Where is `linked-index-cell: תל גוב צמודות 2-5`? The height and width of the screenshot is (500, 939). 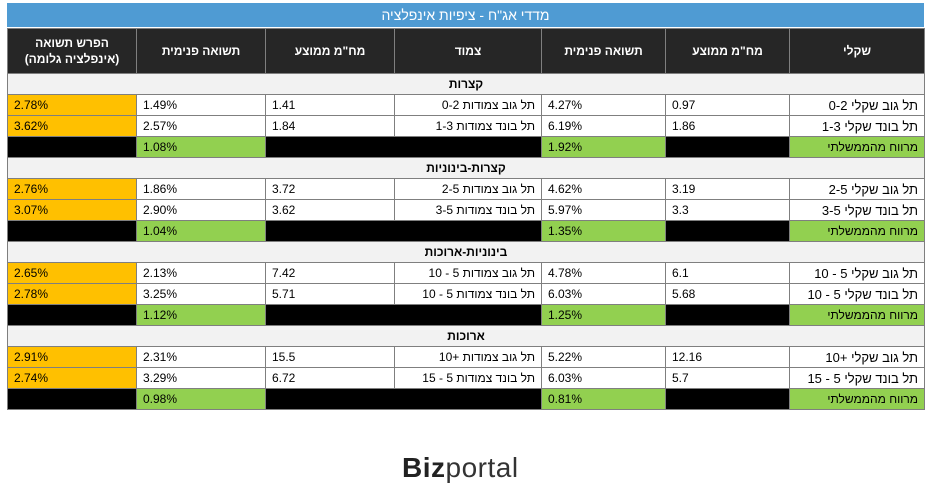 linked-index-cell: תל גוב צמודות 2-5 is located at coordinates (468, 189).